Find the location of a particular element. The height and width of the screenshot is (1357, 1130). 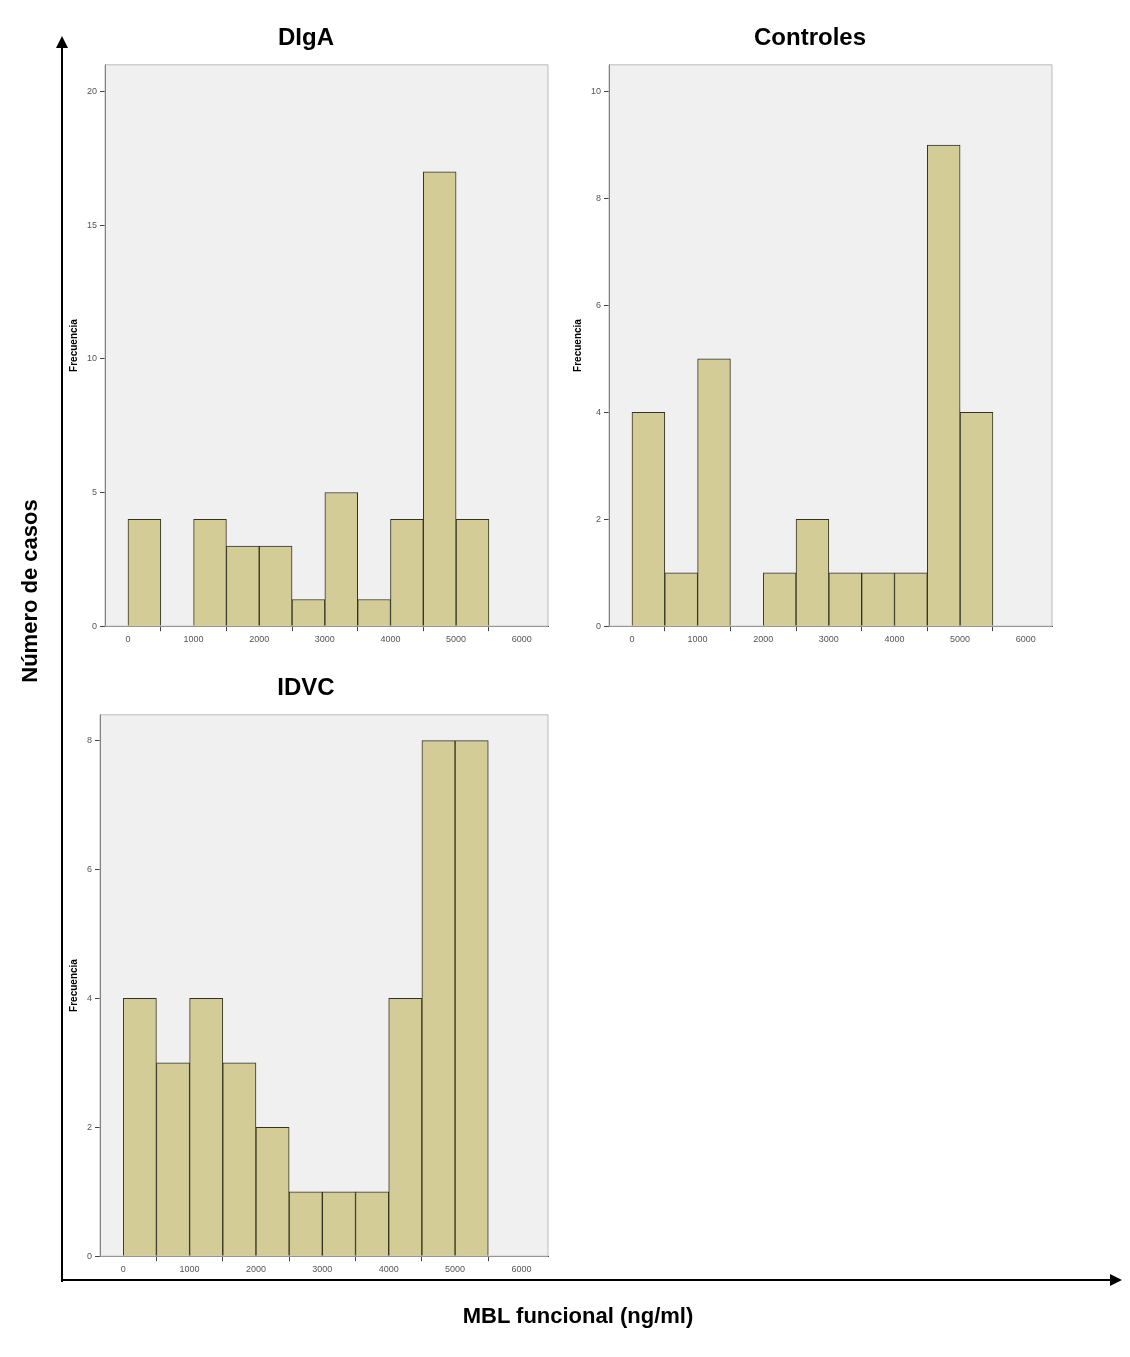

chart-title: IDVC is located at coordinates (306, 687).